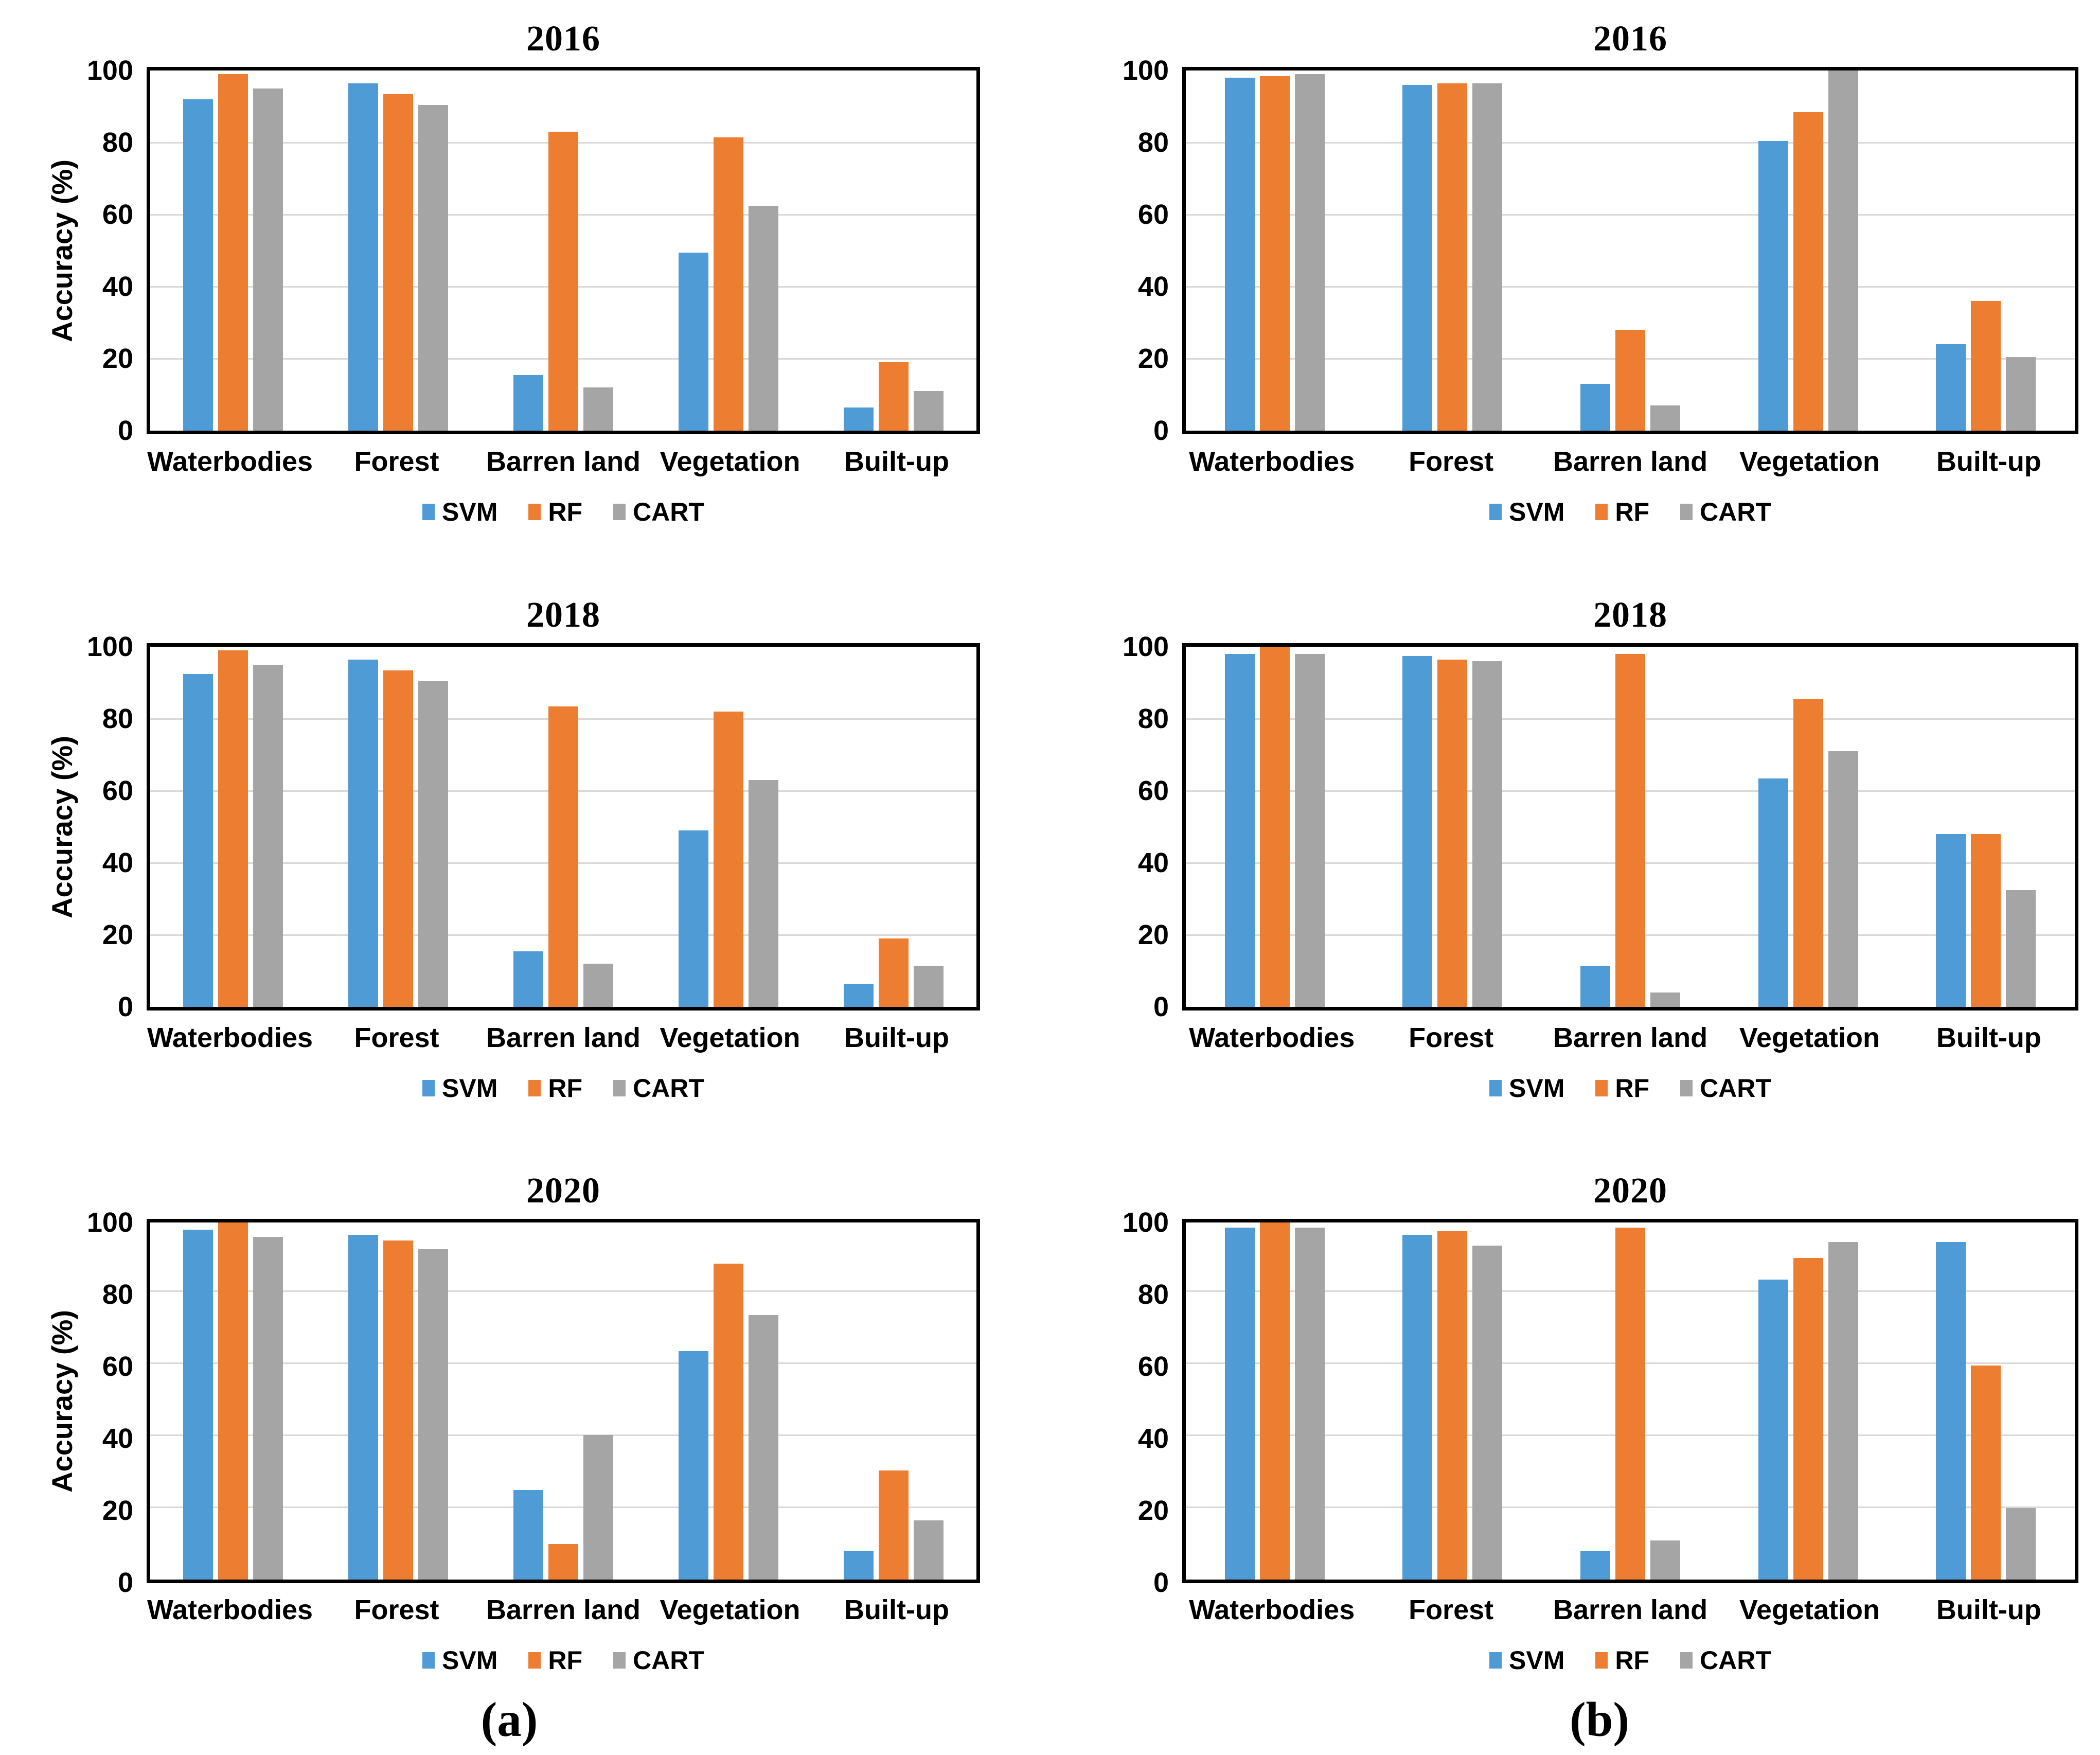 The width and height of the screenshot is (2100, 1755). I want to click on legend-2020-a: SVM RF CART, so click(564, 1660).